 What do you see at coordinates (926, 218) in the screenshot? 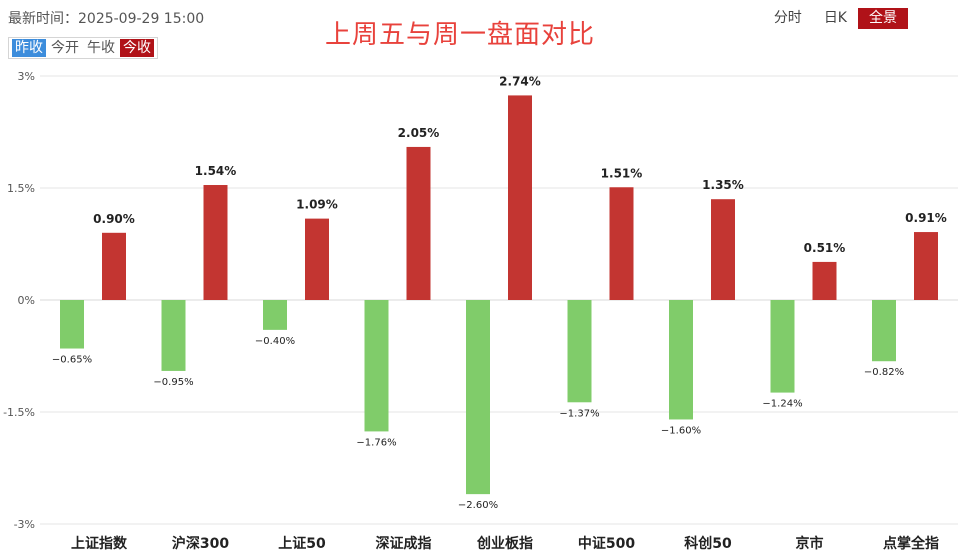
I see `data-label-monday: 0.91%` at bounding box center [926, 218].